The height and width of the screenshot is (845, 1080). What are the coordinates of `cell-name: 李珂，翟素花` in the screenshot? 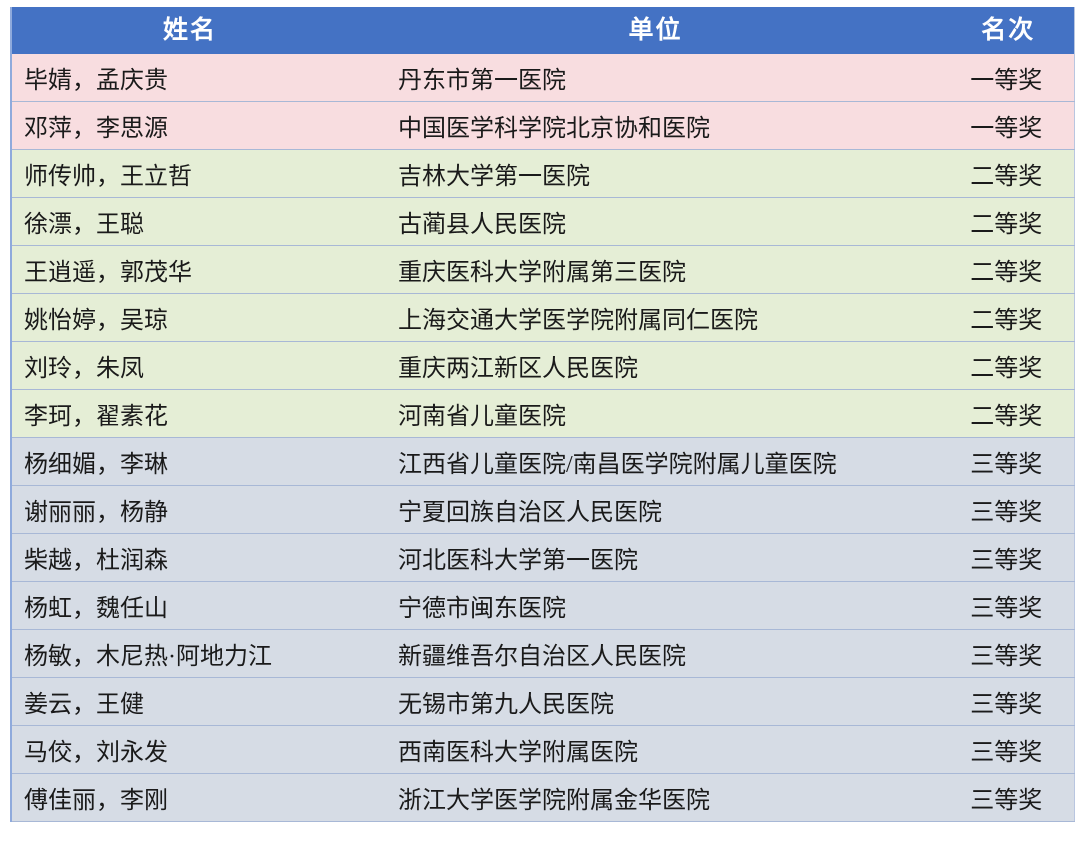 It's located at (189, 413).